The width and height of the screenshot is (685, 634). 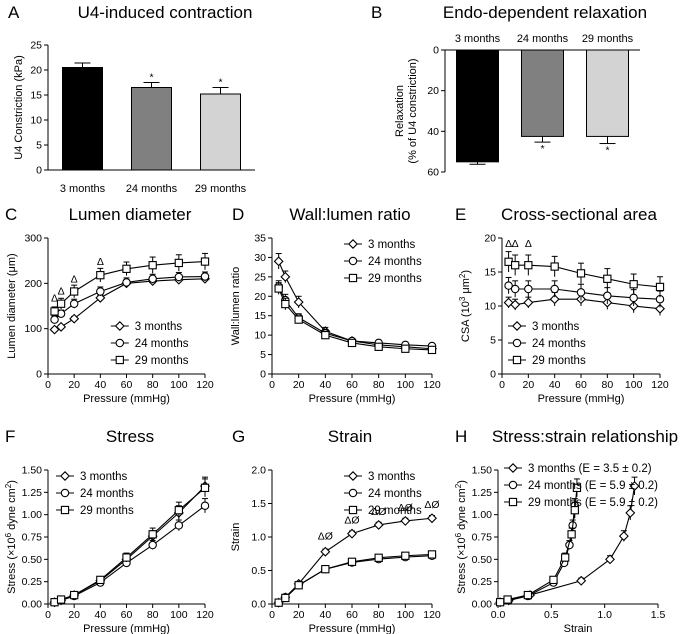 I want to click on significance-mark: *, so click(x=220, y=83).